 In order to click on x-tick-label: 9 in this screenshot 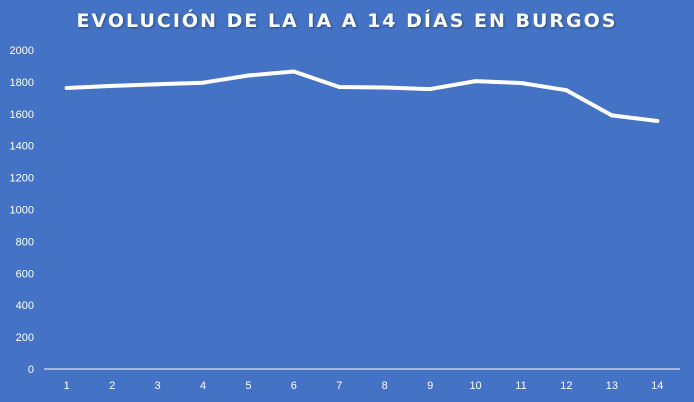, I will do `click(430, 386)`.